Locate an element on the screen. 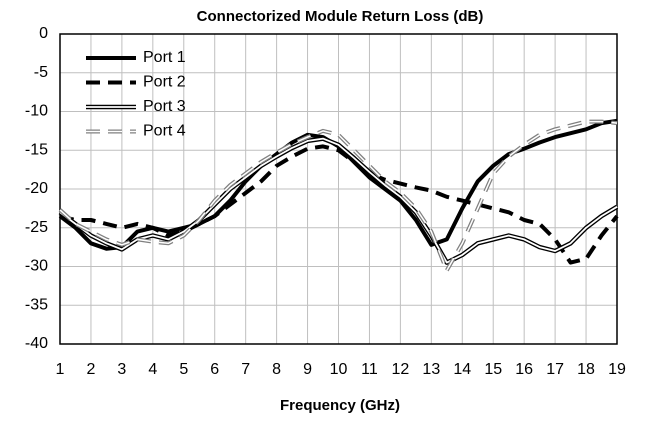 This screenshot has height=427, width=645. legend-label: Port 3 is located at coordinates (164, 106).